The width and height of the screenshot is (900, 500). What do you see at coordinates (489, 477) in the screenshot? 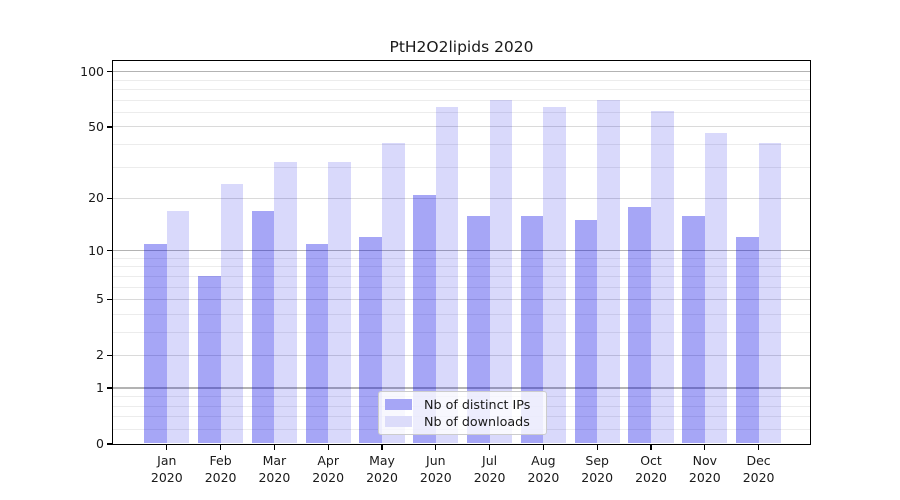
I see `x-tick-label-year-jul: 2020` at bounding box center [489, 477].